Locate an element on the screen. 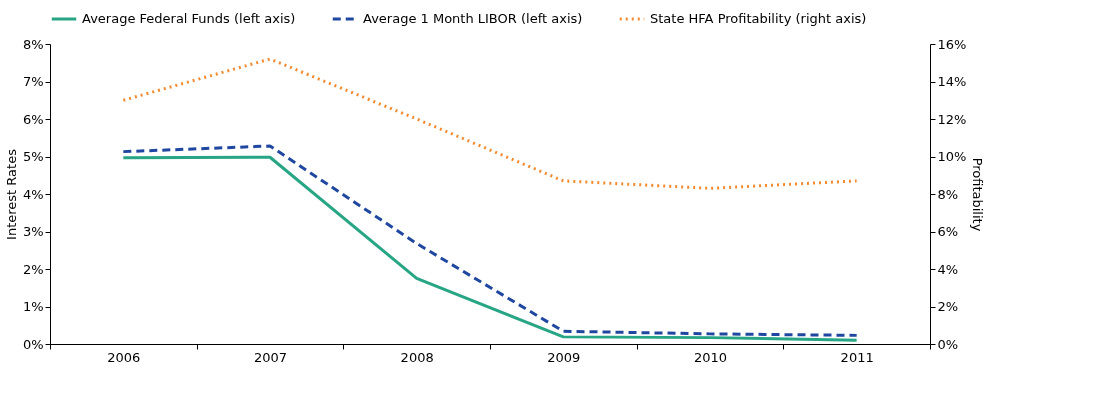  y2-tick-label: 14% is located at coordinates (952, 81).